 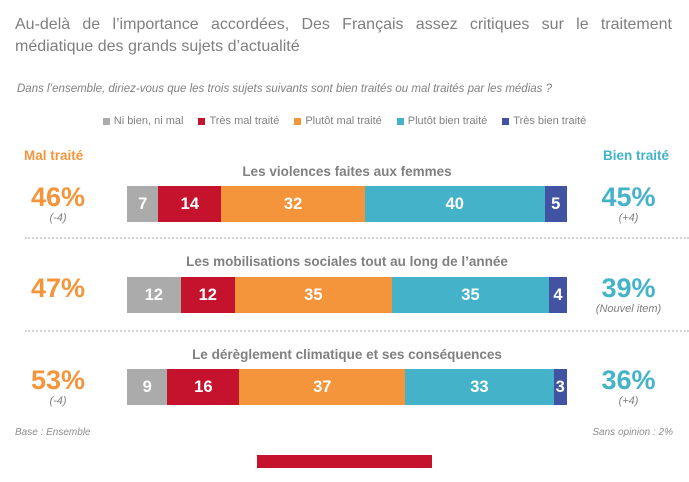 I want to click on legend-label: Plutôt bien traité, so click(x=447, y=121).